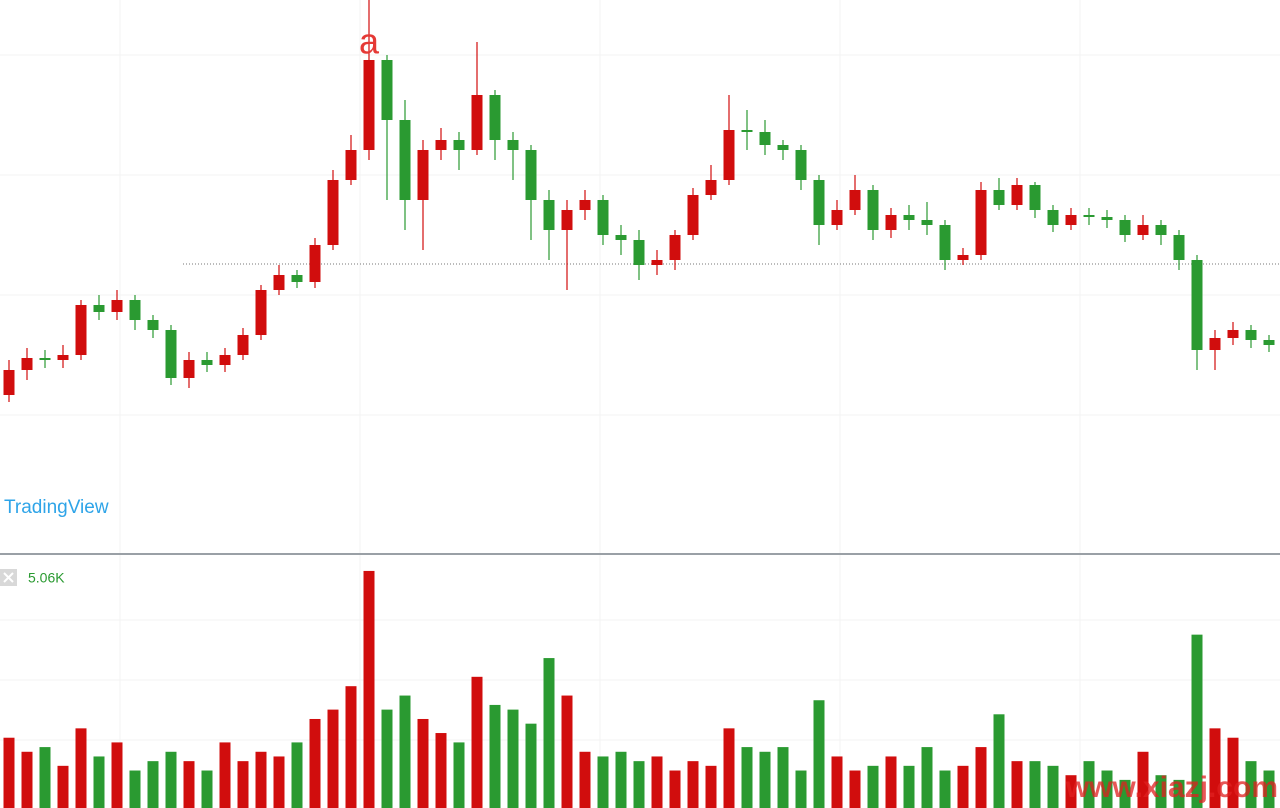  I want to click on watermark: www.xiazj.com, so click(1171, 787).